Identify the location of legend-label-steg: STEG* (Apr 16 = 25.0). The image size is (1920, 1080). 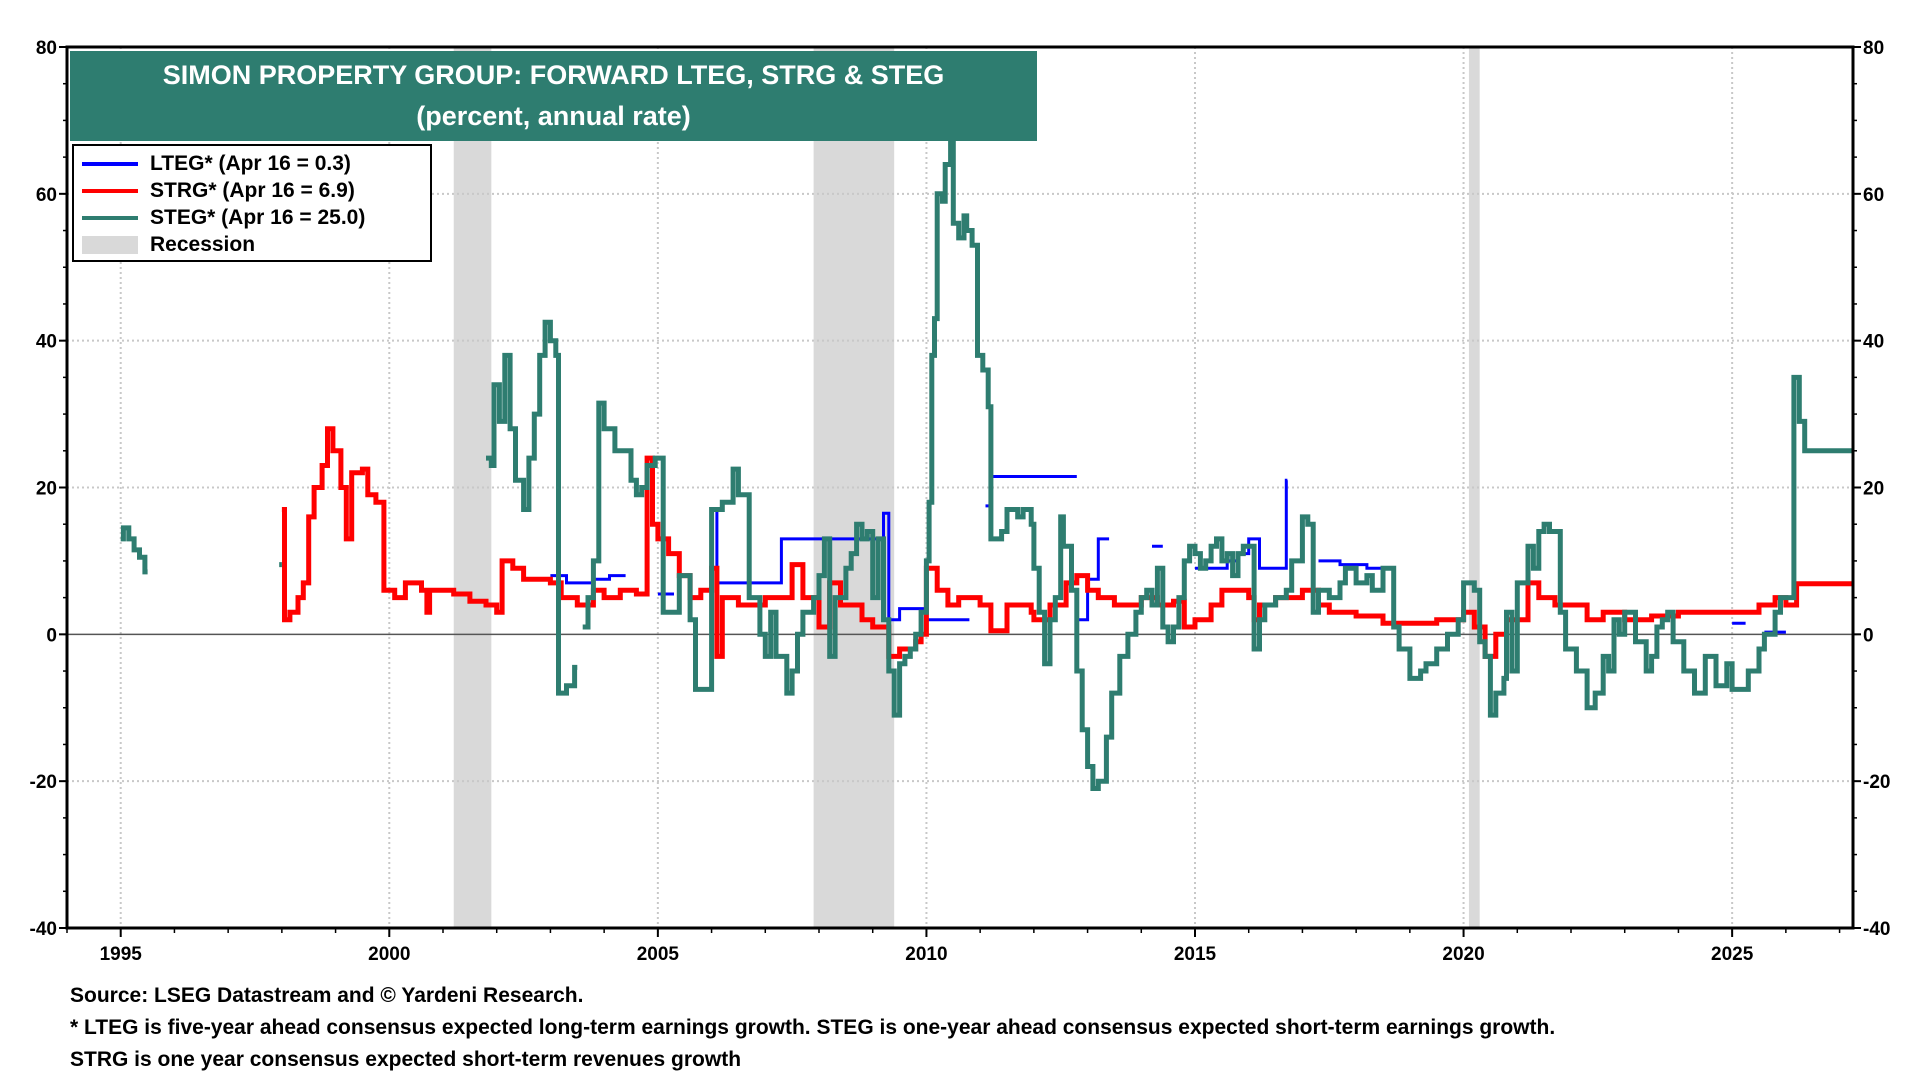
(258, 217).